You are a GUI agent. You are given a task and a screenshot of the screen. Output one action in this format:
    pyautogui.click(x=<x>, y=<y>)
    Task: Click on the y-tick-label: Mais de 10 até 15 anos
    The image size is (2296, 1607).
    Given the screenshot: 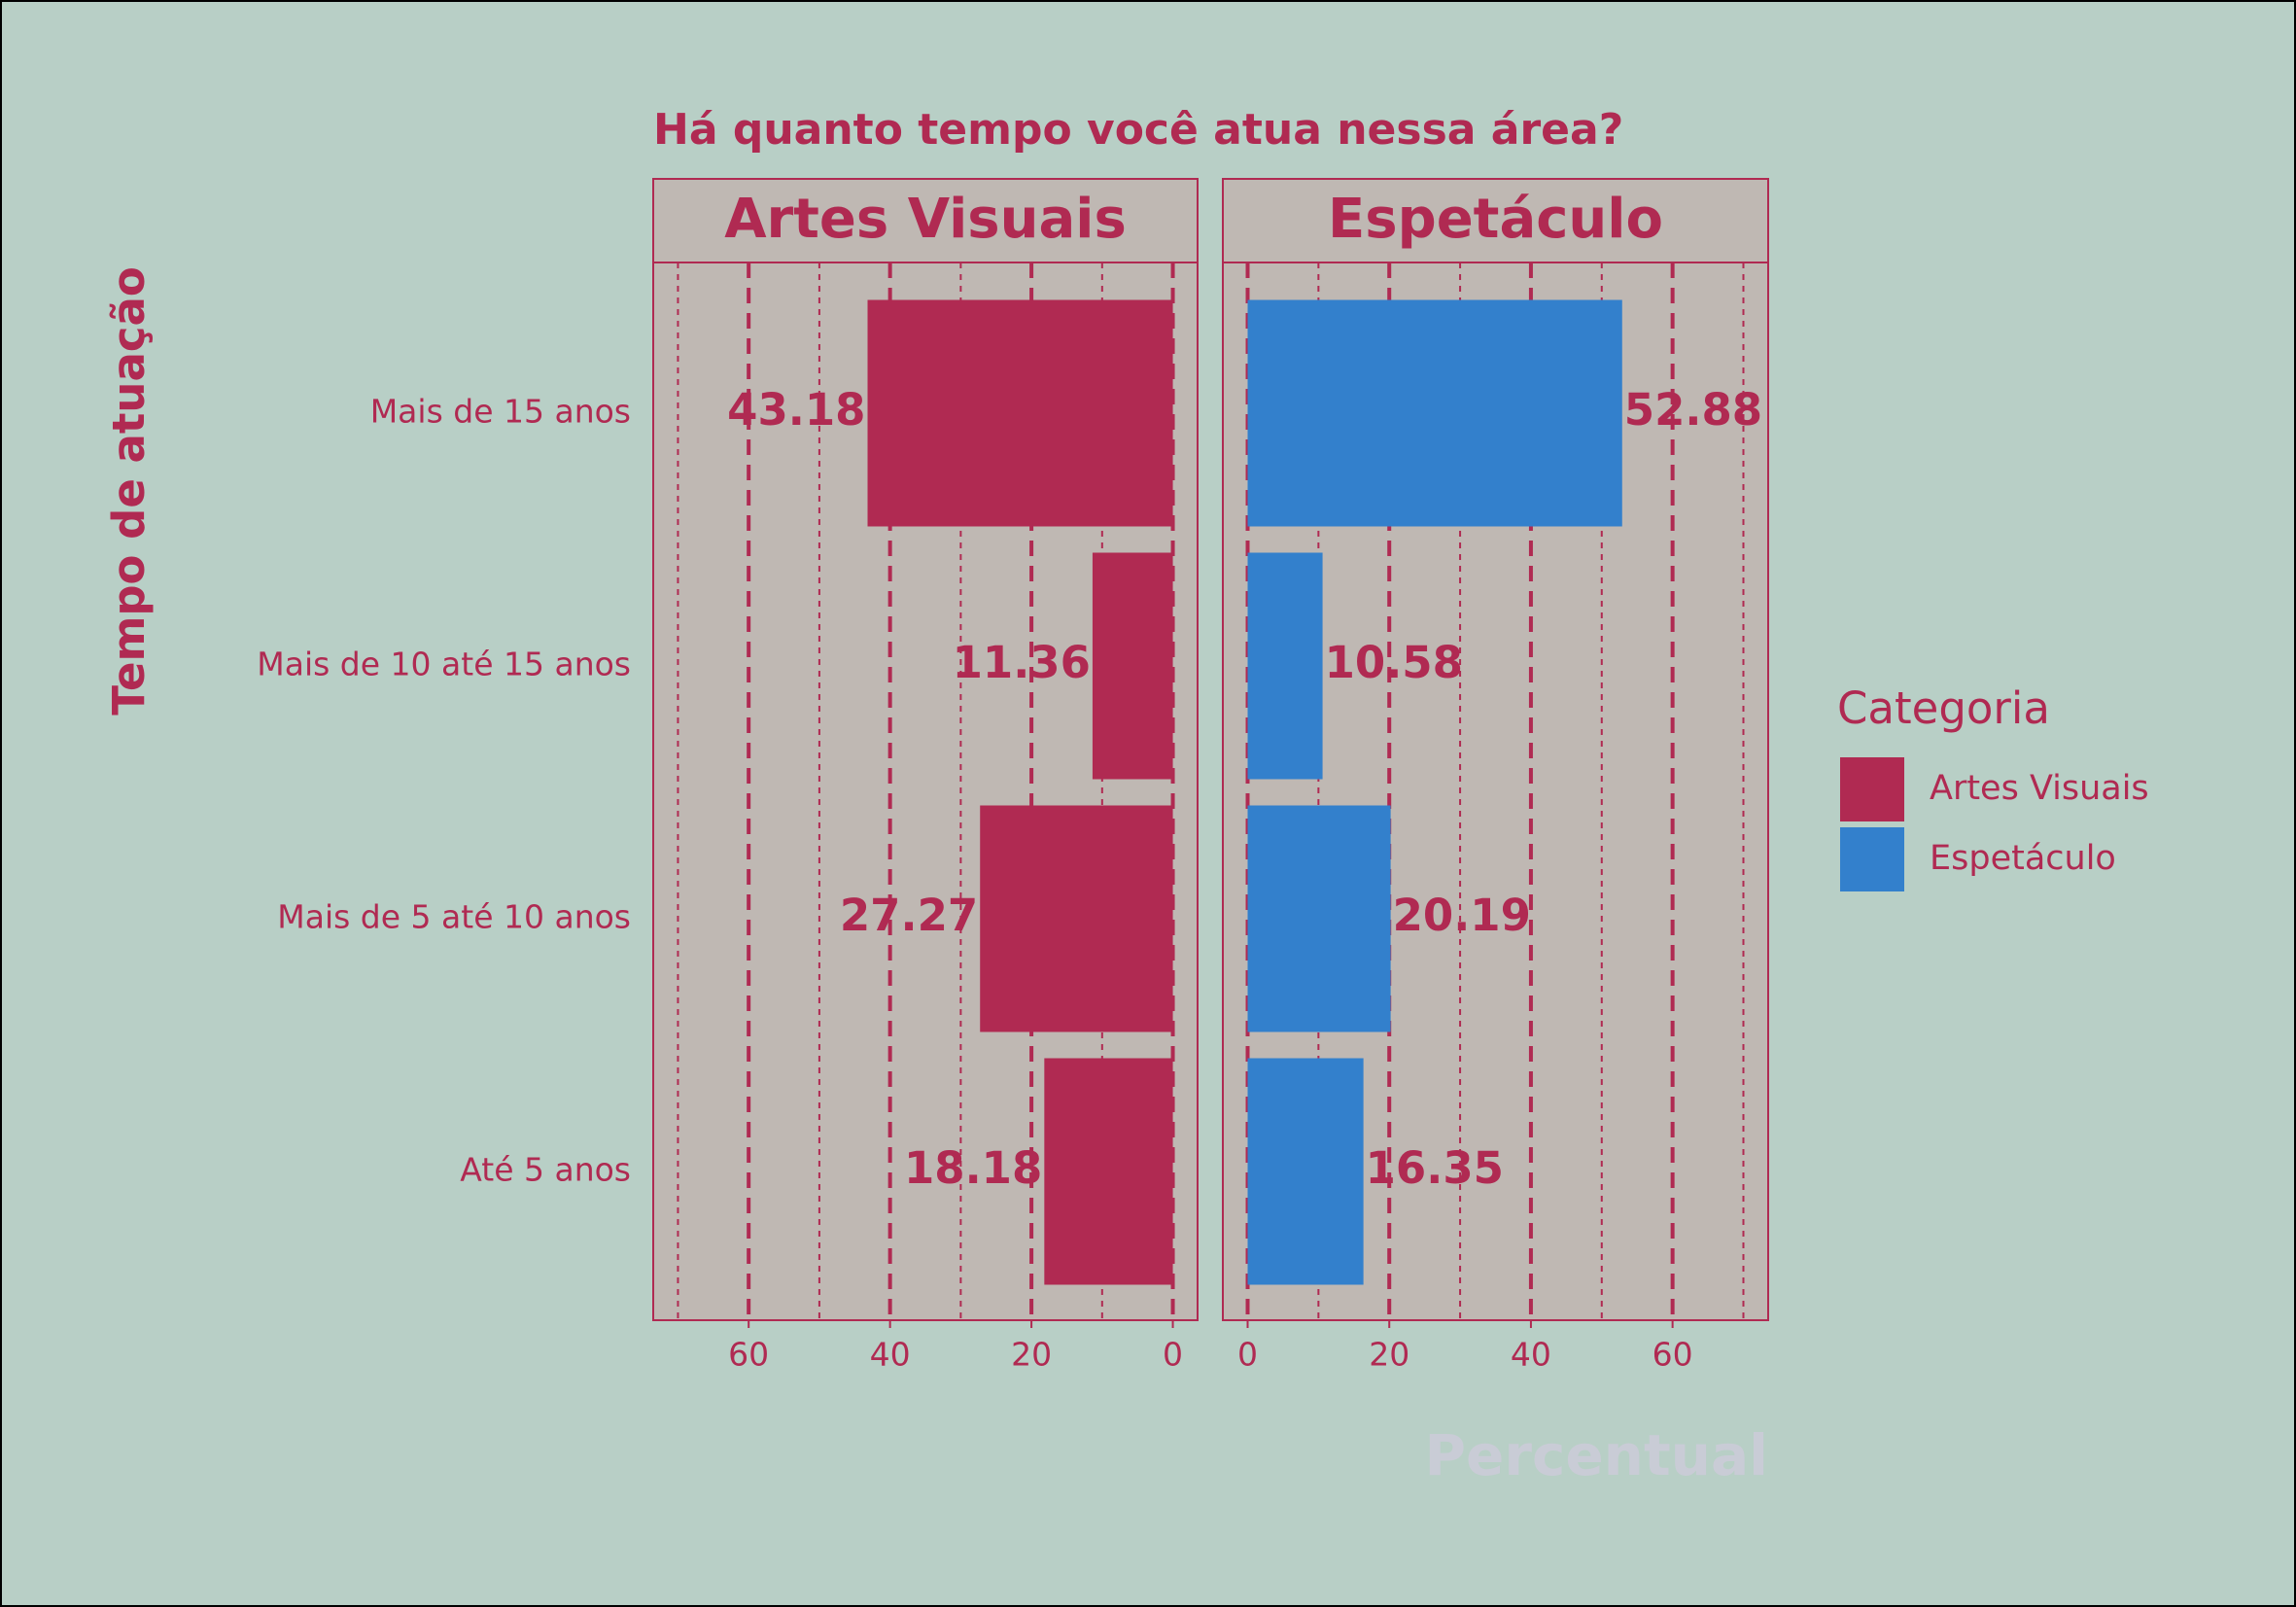 What is the action you would take?
    pyautogui.click(x=444, y=664)
    